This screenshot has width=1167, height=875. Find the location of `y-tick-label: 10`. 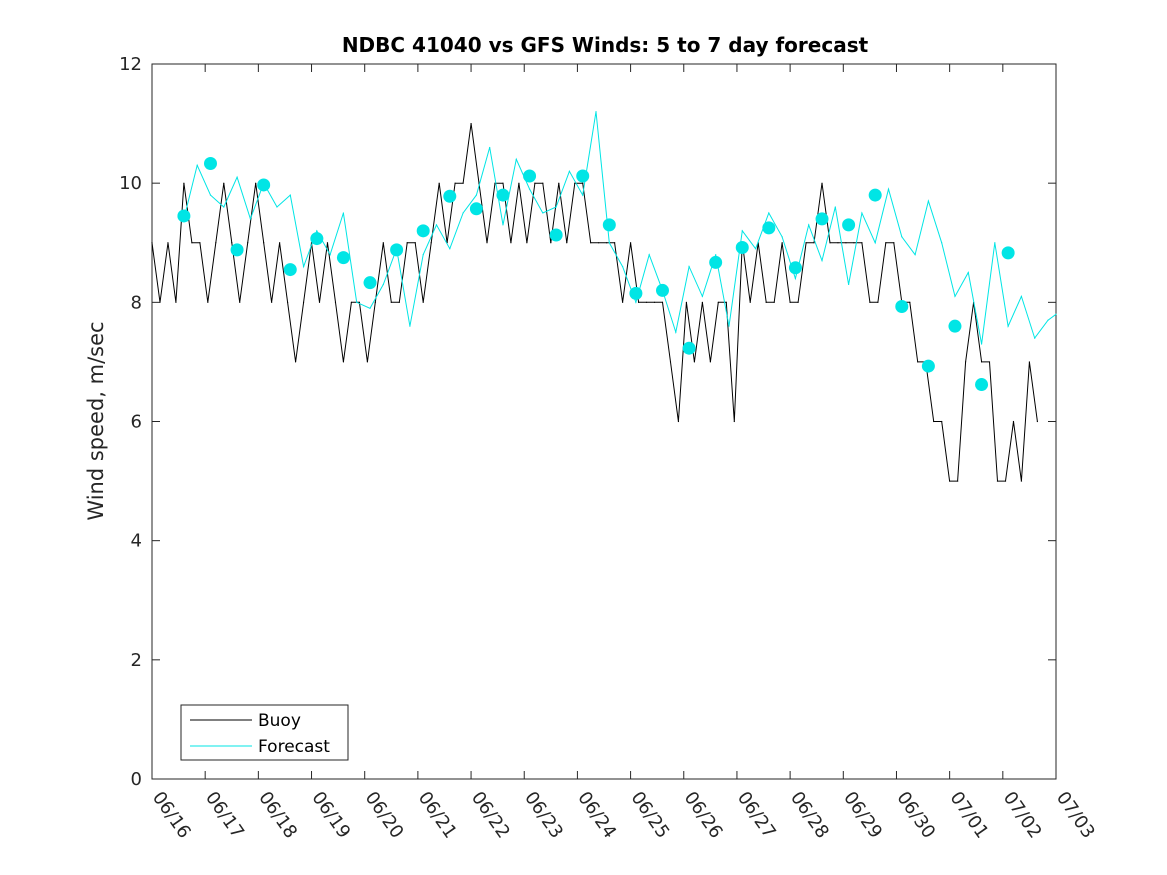

y-tick-label: 10 is located at coordinates (130, 183).